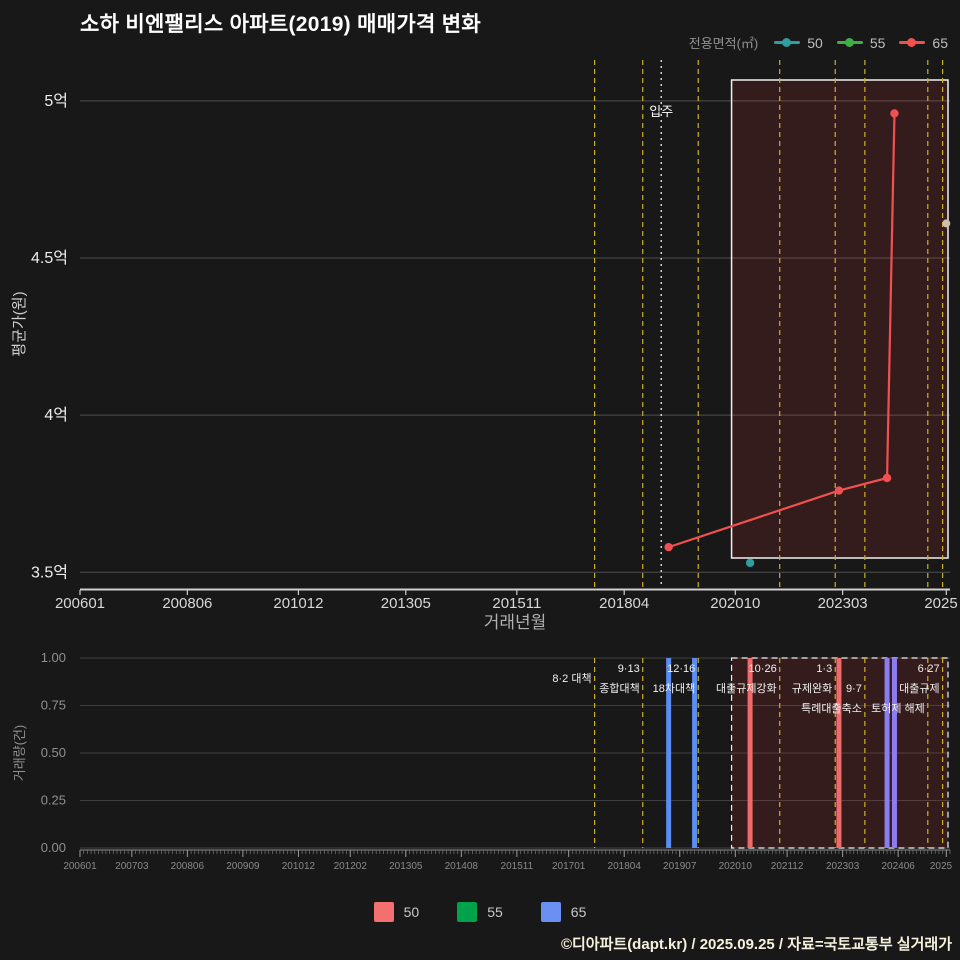 The image size is (960, 960). Describe the element at coordinates (946, 223) in the screenshot. I see `latest-price-marker` at that location.